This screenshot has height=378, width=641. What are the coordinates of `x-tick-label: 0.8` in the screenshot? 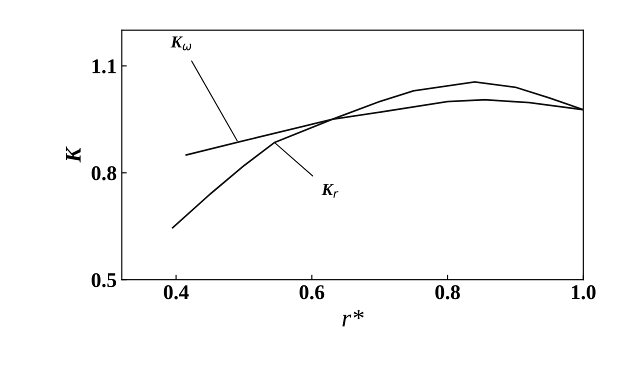 It's located at (447, 292).